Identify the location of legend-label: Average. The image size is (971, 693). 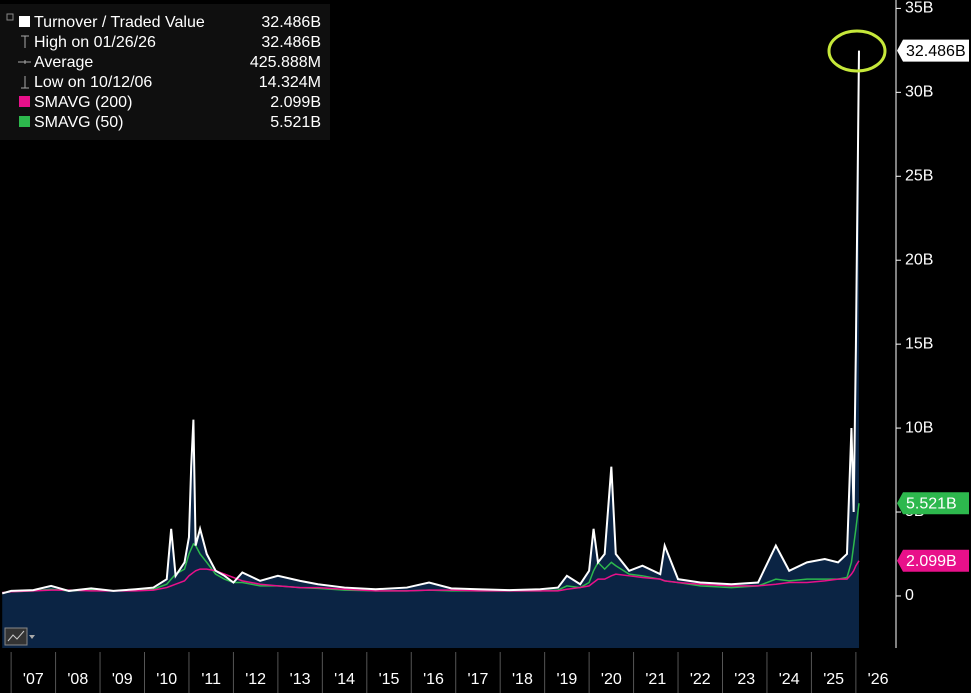
(63, 62).